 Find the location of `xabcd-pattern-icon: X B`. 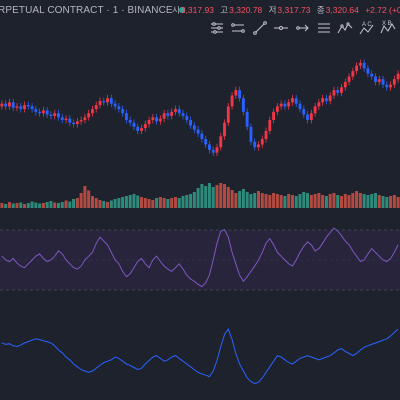

xabcd-pattern-icon: X B is located at coordinates (388, 27).